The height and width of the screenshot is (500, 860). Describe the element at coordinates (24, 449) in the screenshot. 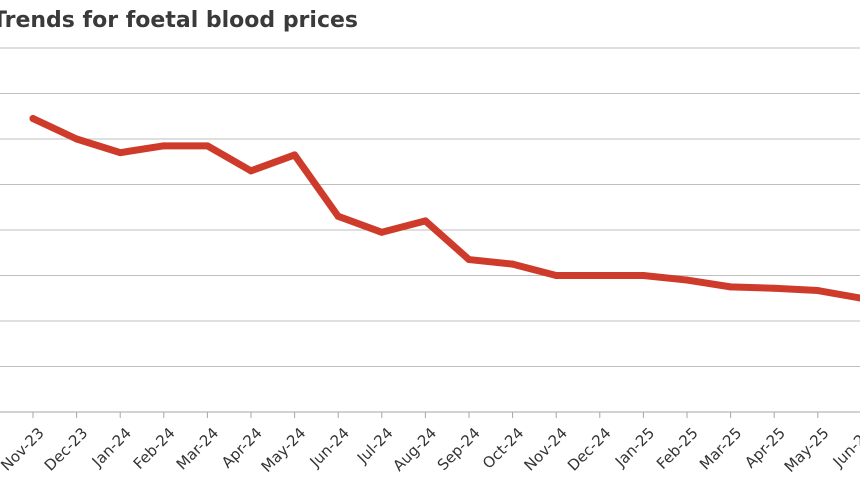

I see `x-tick-label: Nov-23` at that location.